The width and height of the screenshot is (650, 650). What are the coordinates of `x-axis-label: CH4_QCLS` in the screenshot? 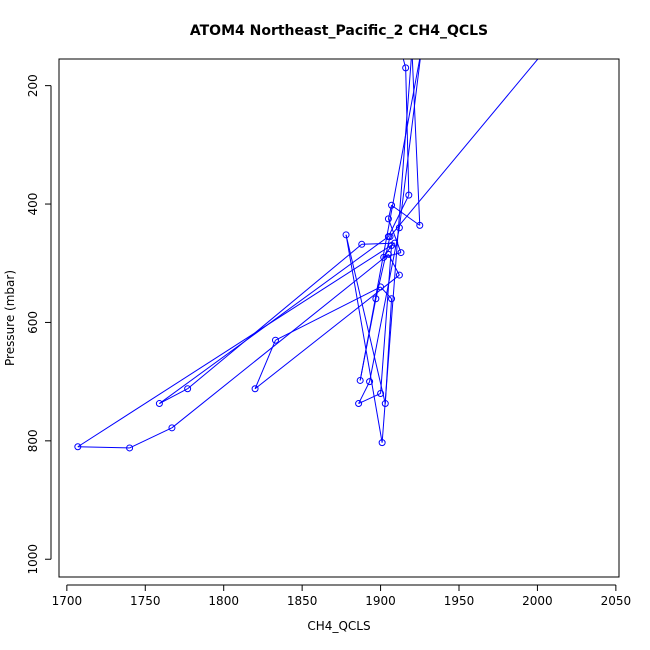 It's located at (338, 626).